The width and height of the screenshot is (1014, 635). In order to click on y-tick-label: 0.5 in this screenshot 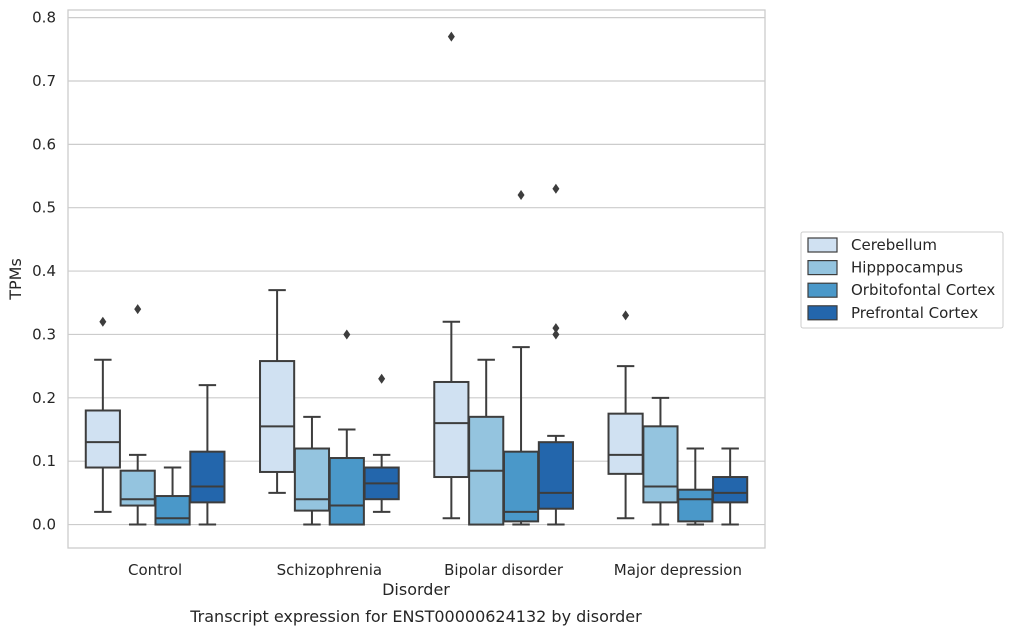, I will do `click(44, 208)`.